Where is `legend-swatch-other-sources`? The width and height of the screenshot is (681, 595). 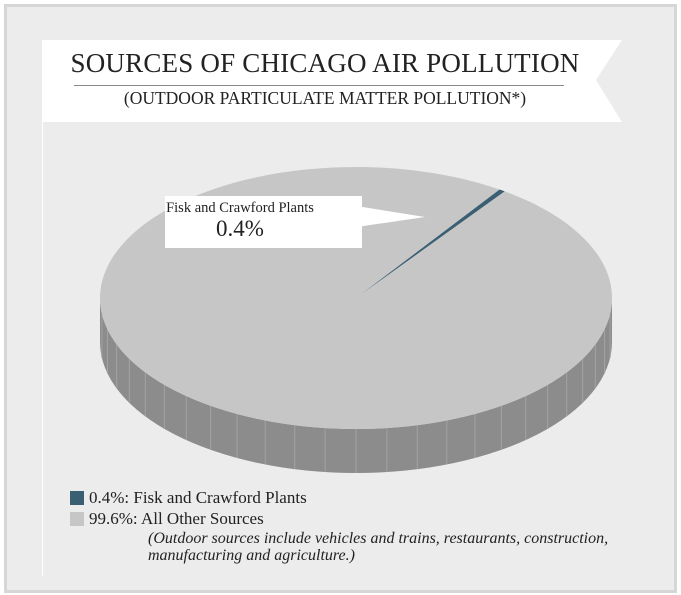 legend-swatch-other-sources is located at coordinates (77, 519).